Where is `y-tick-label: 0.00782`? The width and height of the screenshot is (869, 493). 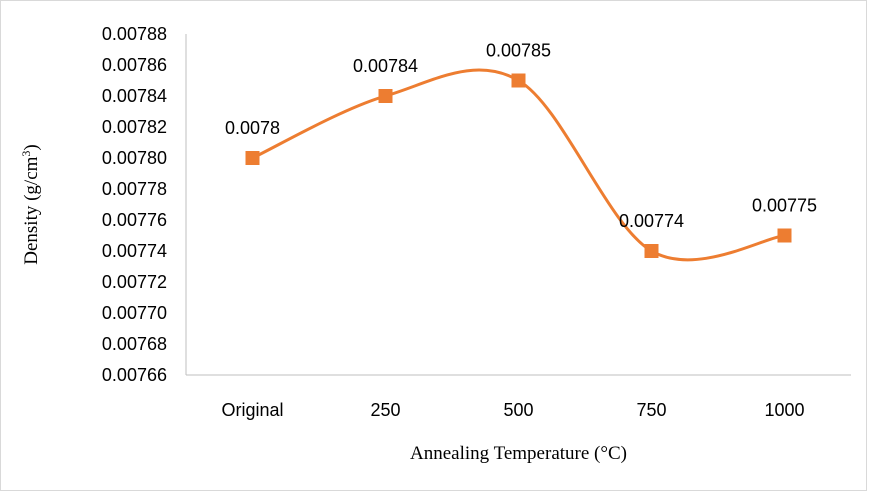 y-tick-label: 0.00782 is located at coordinates (134, 127).